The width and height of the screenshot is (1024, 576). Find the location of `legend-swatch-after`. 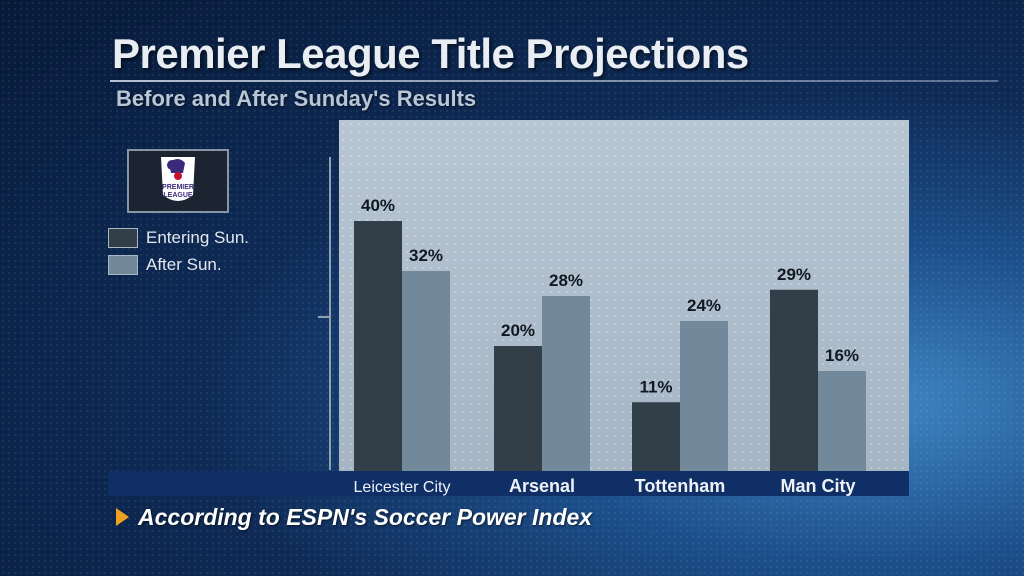

legend-swatch-after is located at coordinates (123, 265).